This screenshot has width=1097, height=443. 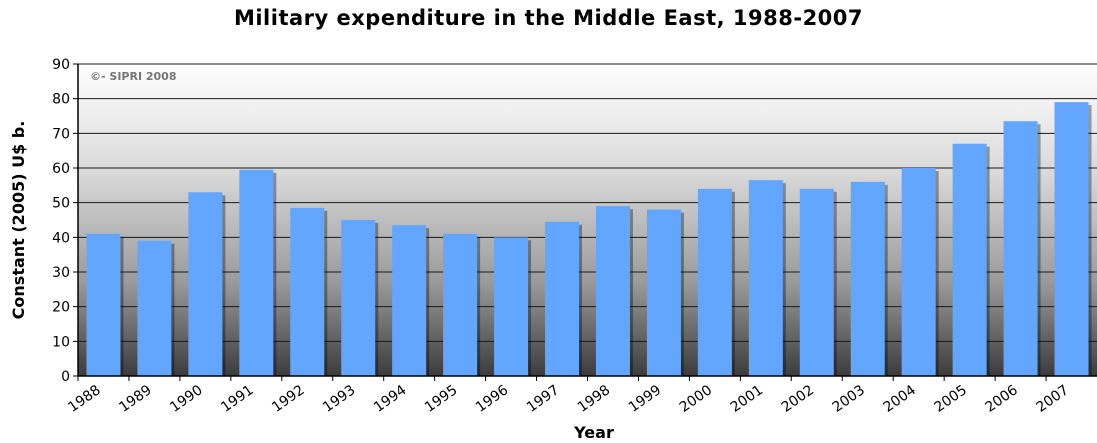 I want to click on y-tick-label: 20, so click(x=61, y=308).